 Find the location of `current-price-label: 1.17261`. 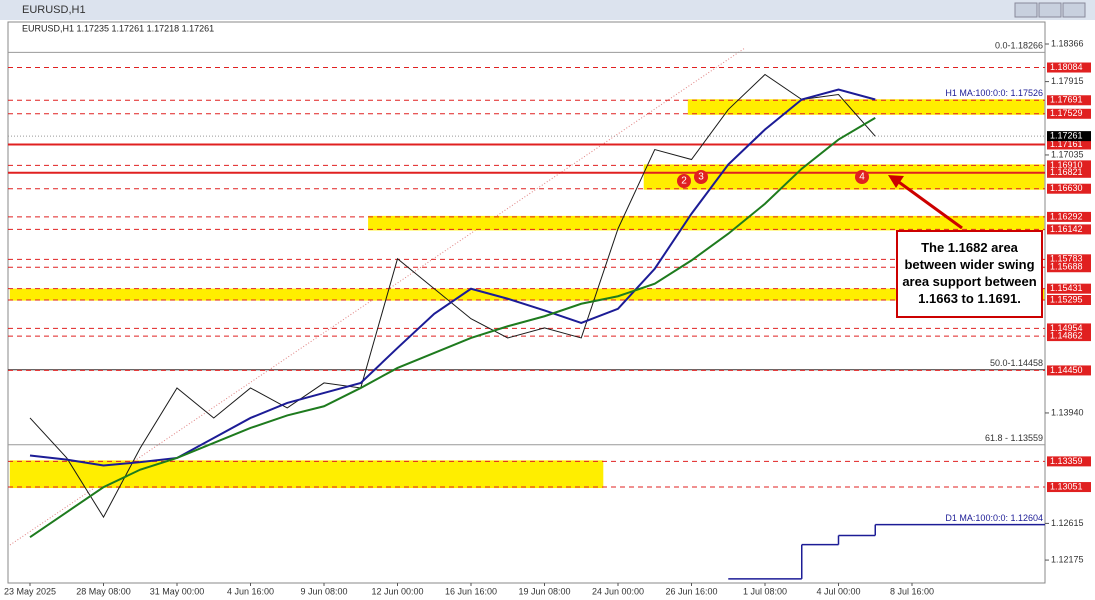

current-price-label: 1.17261 is located at coordinates (1066, 135).